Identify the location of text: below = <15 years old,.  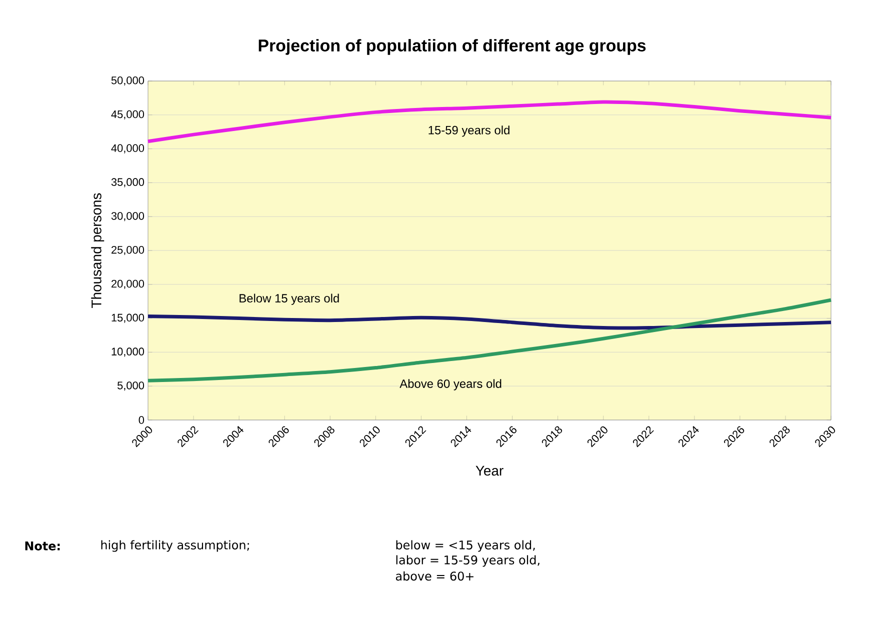
(465, 546).